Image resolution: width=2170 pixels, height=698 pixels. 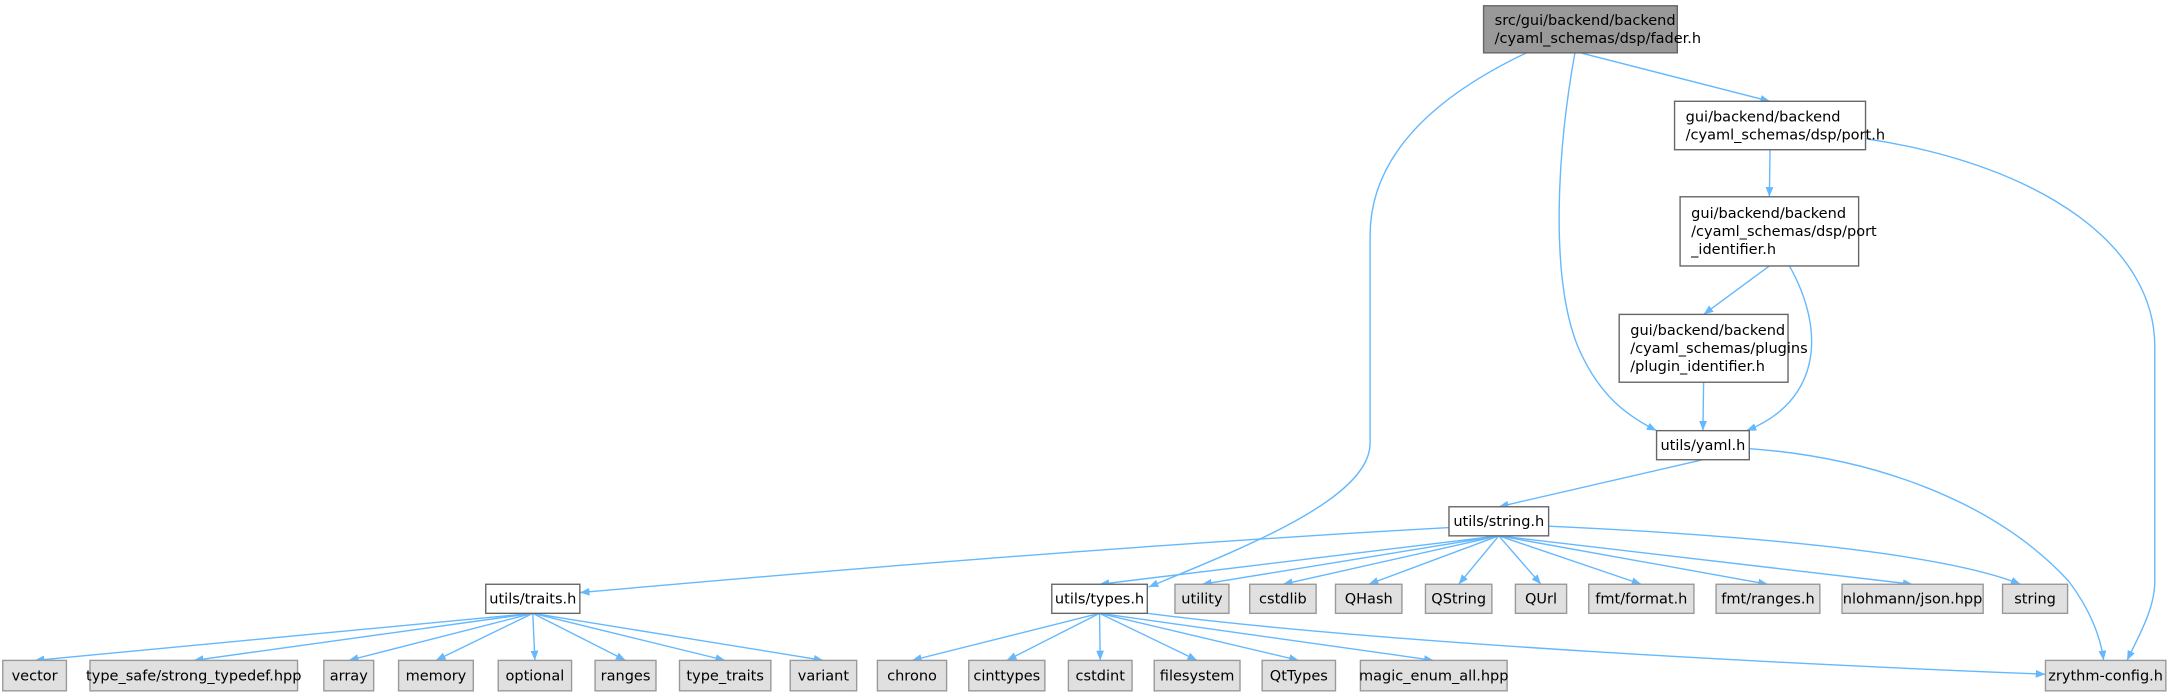 What do you see at coordinates (626, 676) in the screenshot?
I see `node-label: ranges` at bounding box center [626, 676].